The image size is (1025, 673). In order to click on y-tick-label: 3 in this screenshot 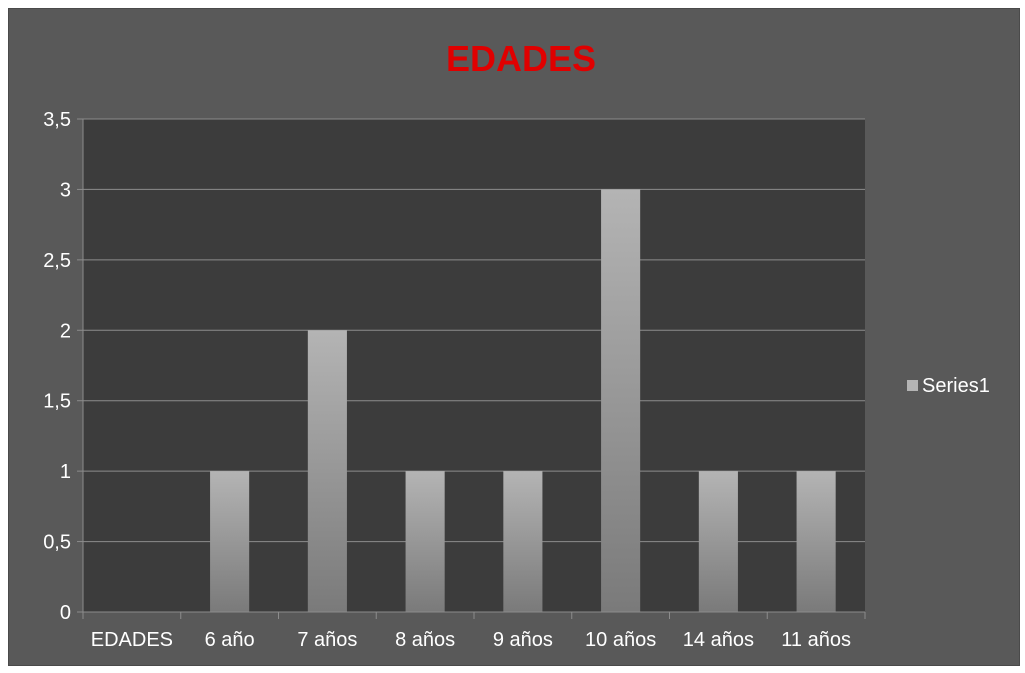, I will do `click(65, 190)`.